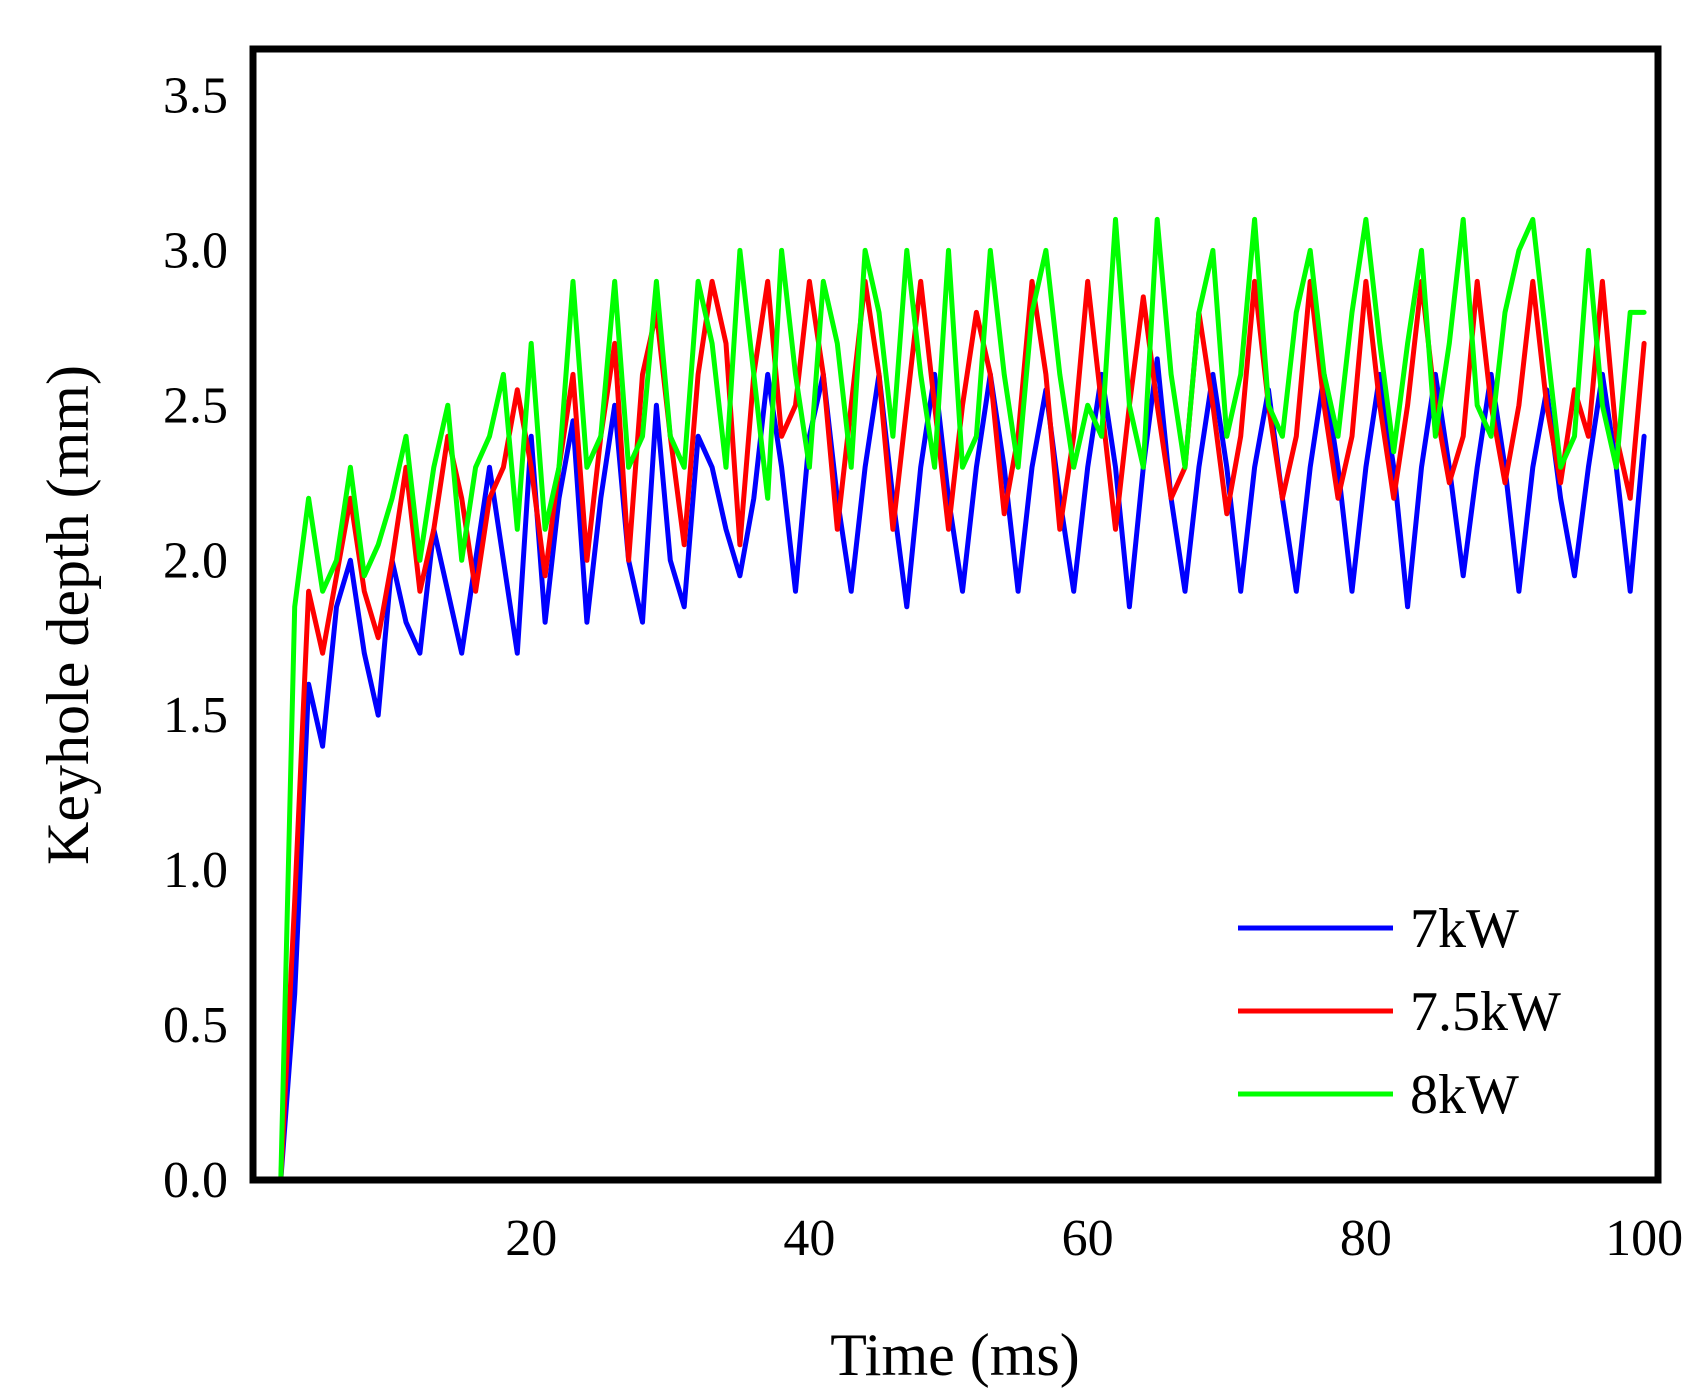 The height and width of the screenshot is (1400, 1691). Describe the element at coordinates (809, 1238) in the screenshot. I see `x-tick-label: 40` at that location.